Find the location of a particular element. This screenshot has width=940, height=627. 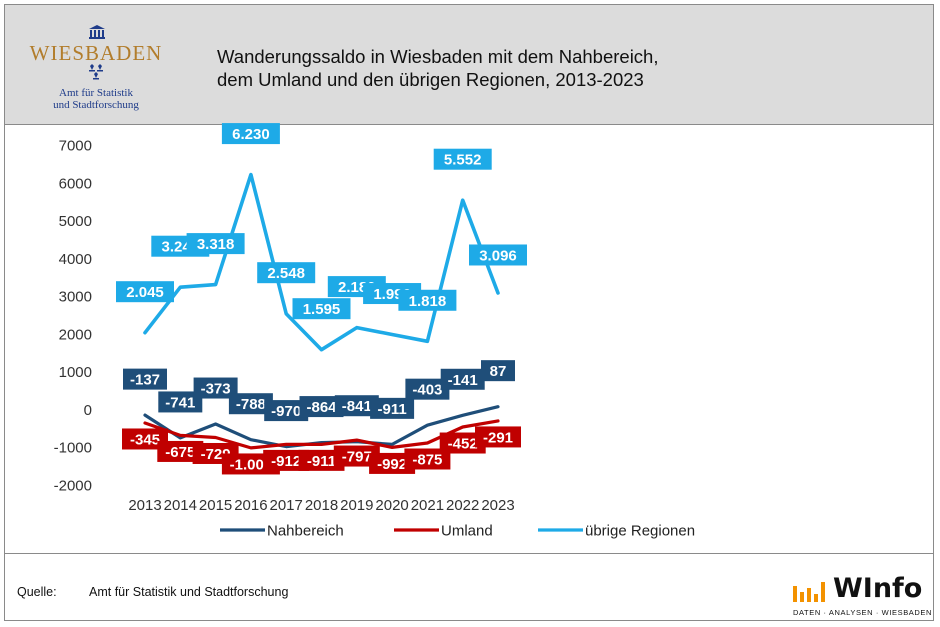

logo-name: WIESBADEN is located at coordinates (96, 53).